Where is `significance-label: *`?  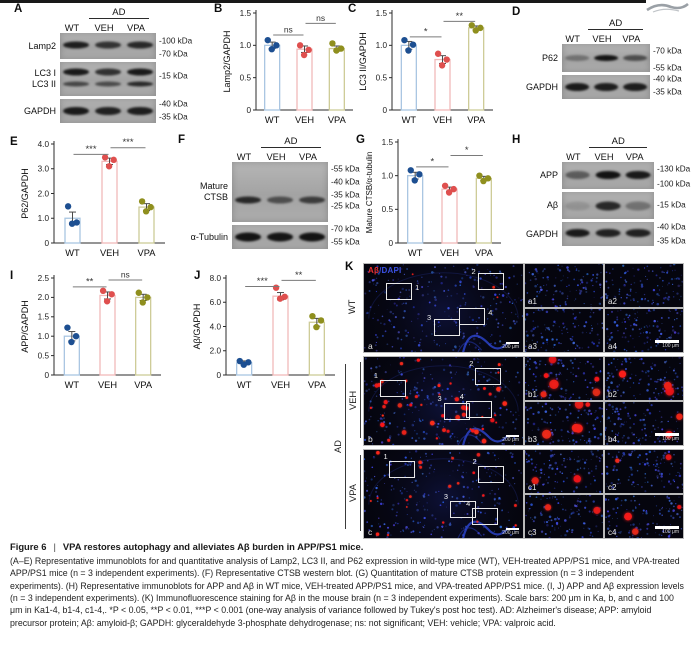 significance-label: * is located at coordinates (432, 161).